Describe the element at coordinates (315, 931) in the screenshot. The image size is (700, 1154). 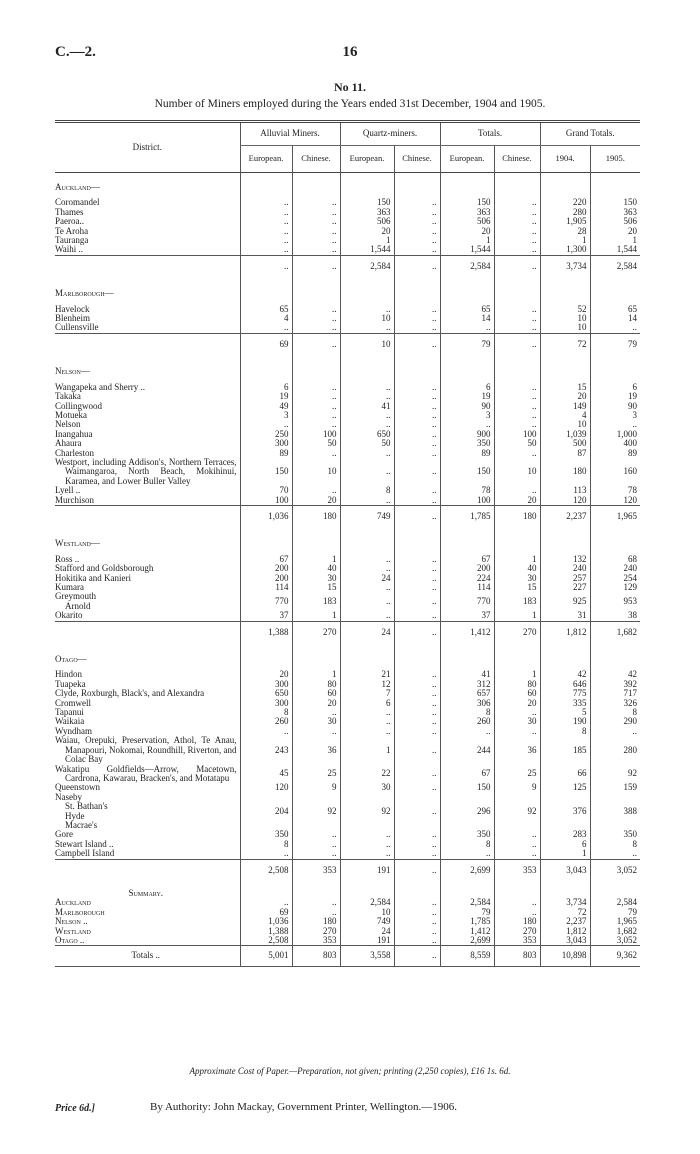
I see `cell-value: 270` at that location.